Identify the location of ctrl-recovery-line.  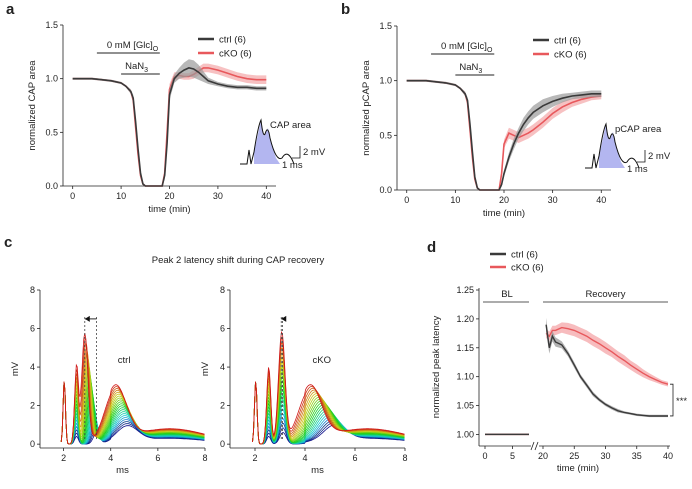
(606, 370).